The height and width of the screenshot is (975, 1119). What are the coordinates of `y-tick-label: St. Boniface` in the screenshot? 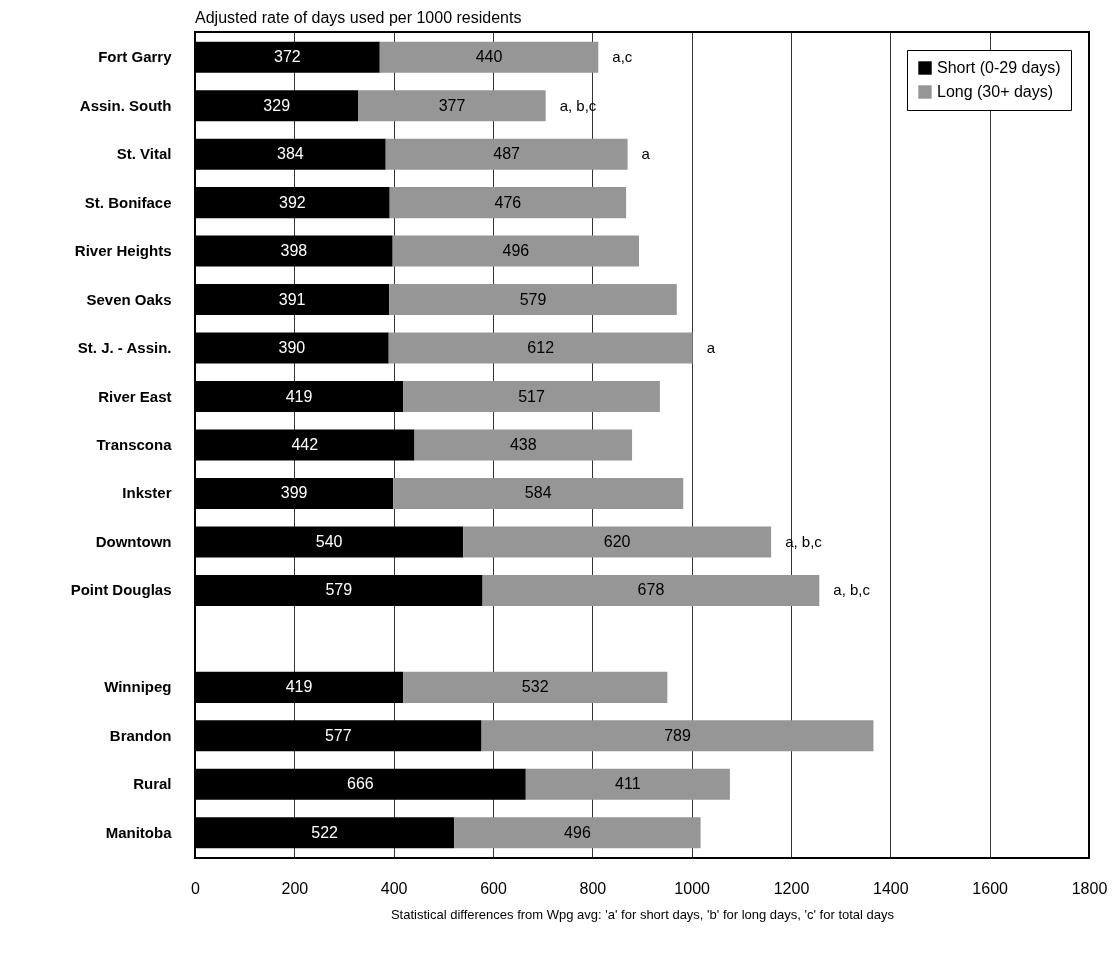 It's located at (128, 202).